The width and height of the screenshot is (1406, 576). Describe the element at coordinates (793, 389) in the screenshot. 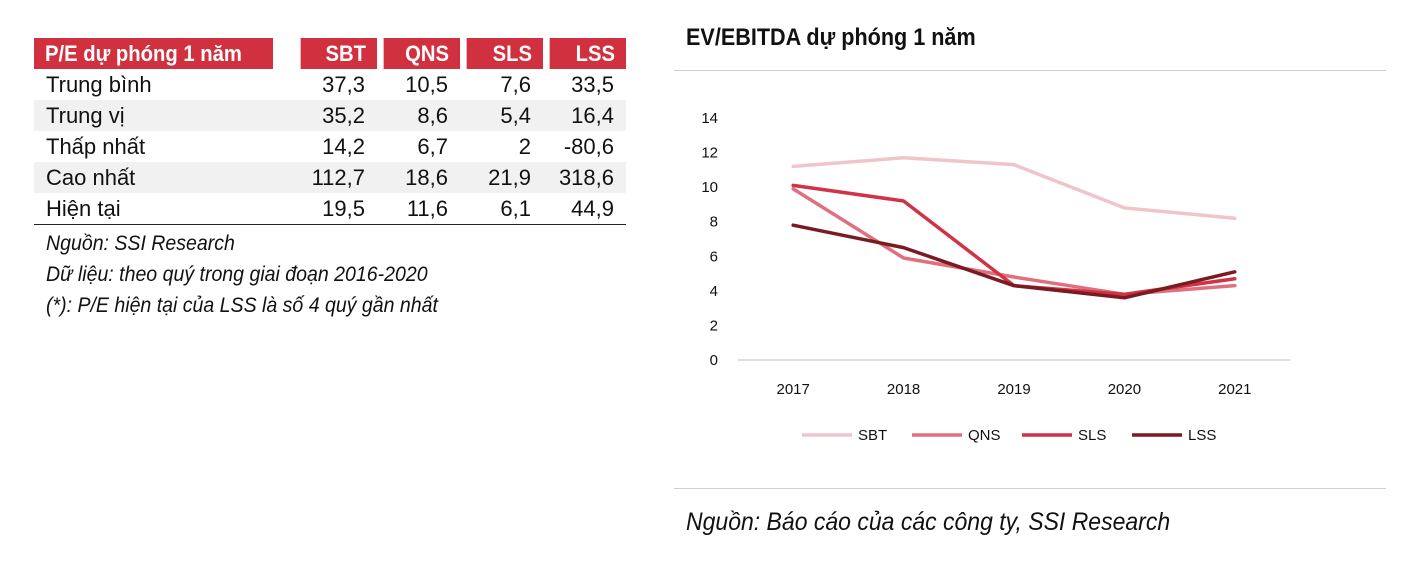

I see `x-tick-label: 2017` at that location.